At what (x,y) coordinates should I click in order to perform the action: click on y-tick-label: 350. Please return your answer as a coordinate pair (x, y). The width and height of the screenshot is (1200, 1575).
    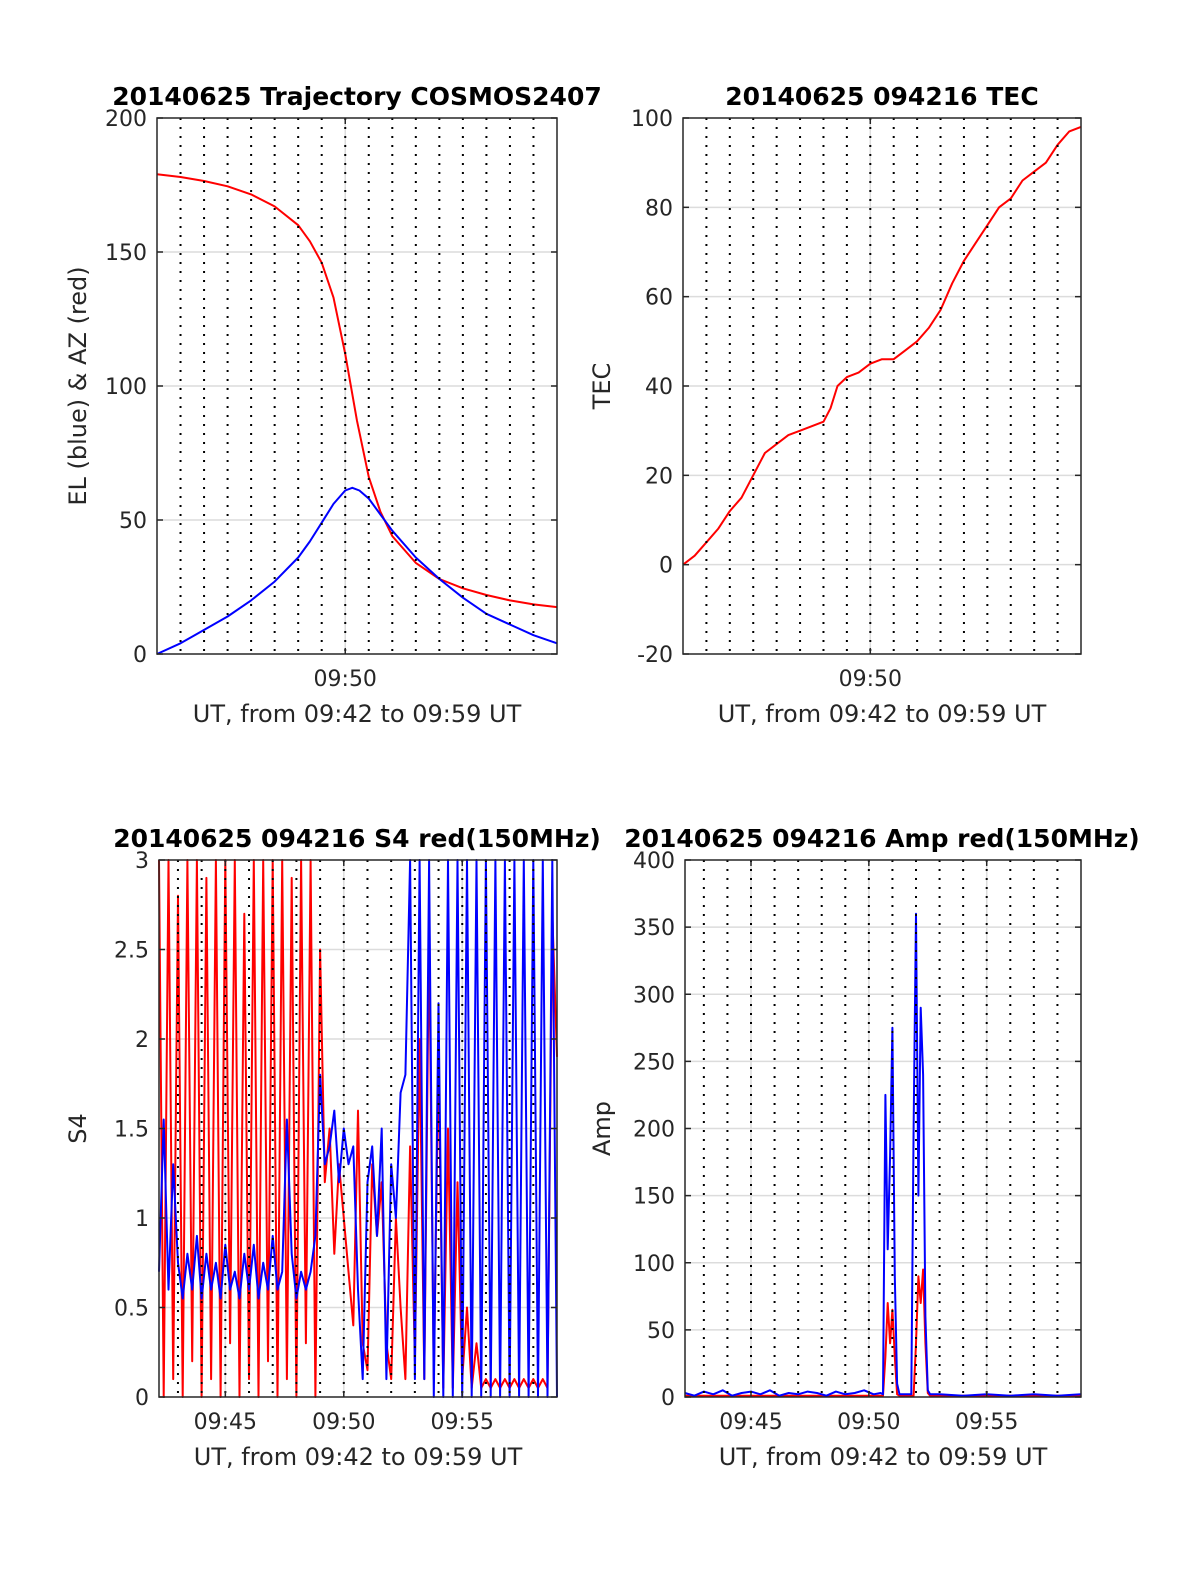
    Looking at the image, I should click on (654, 928).